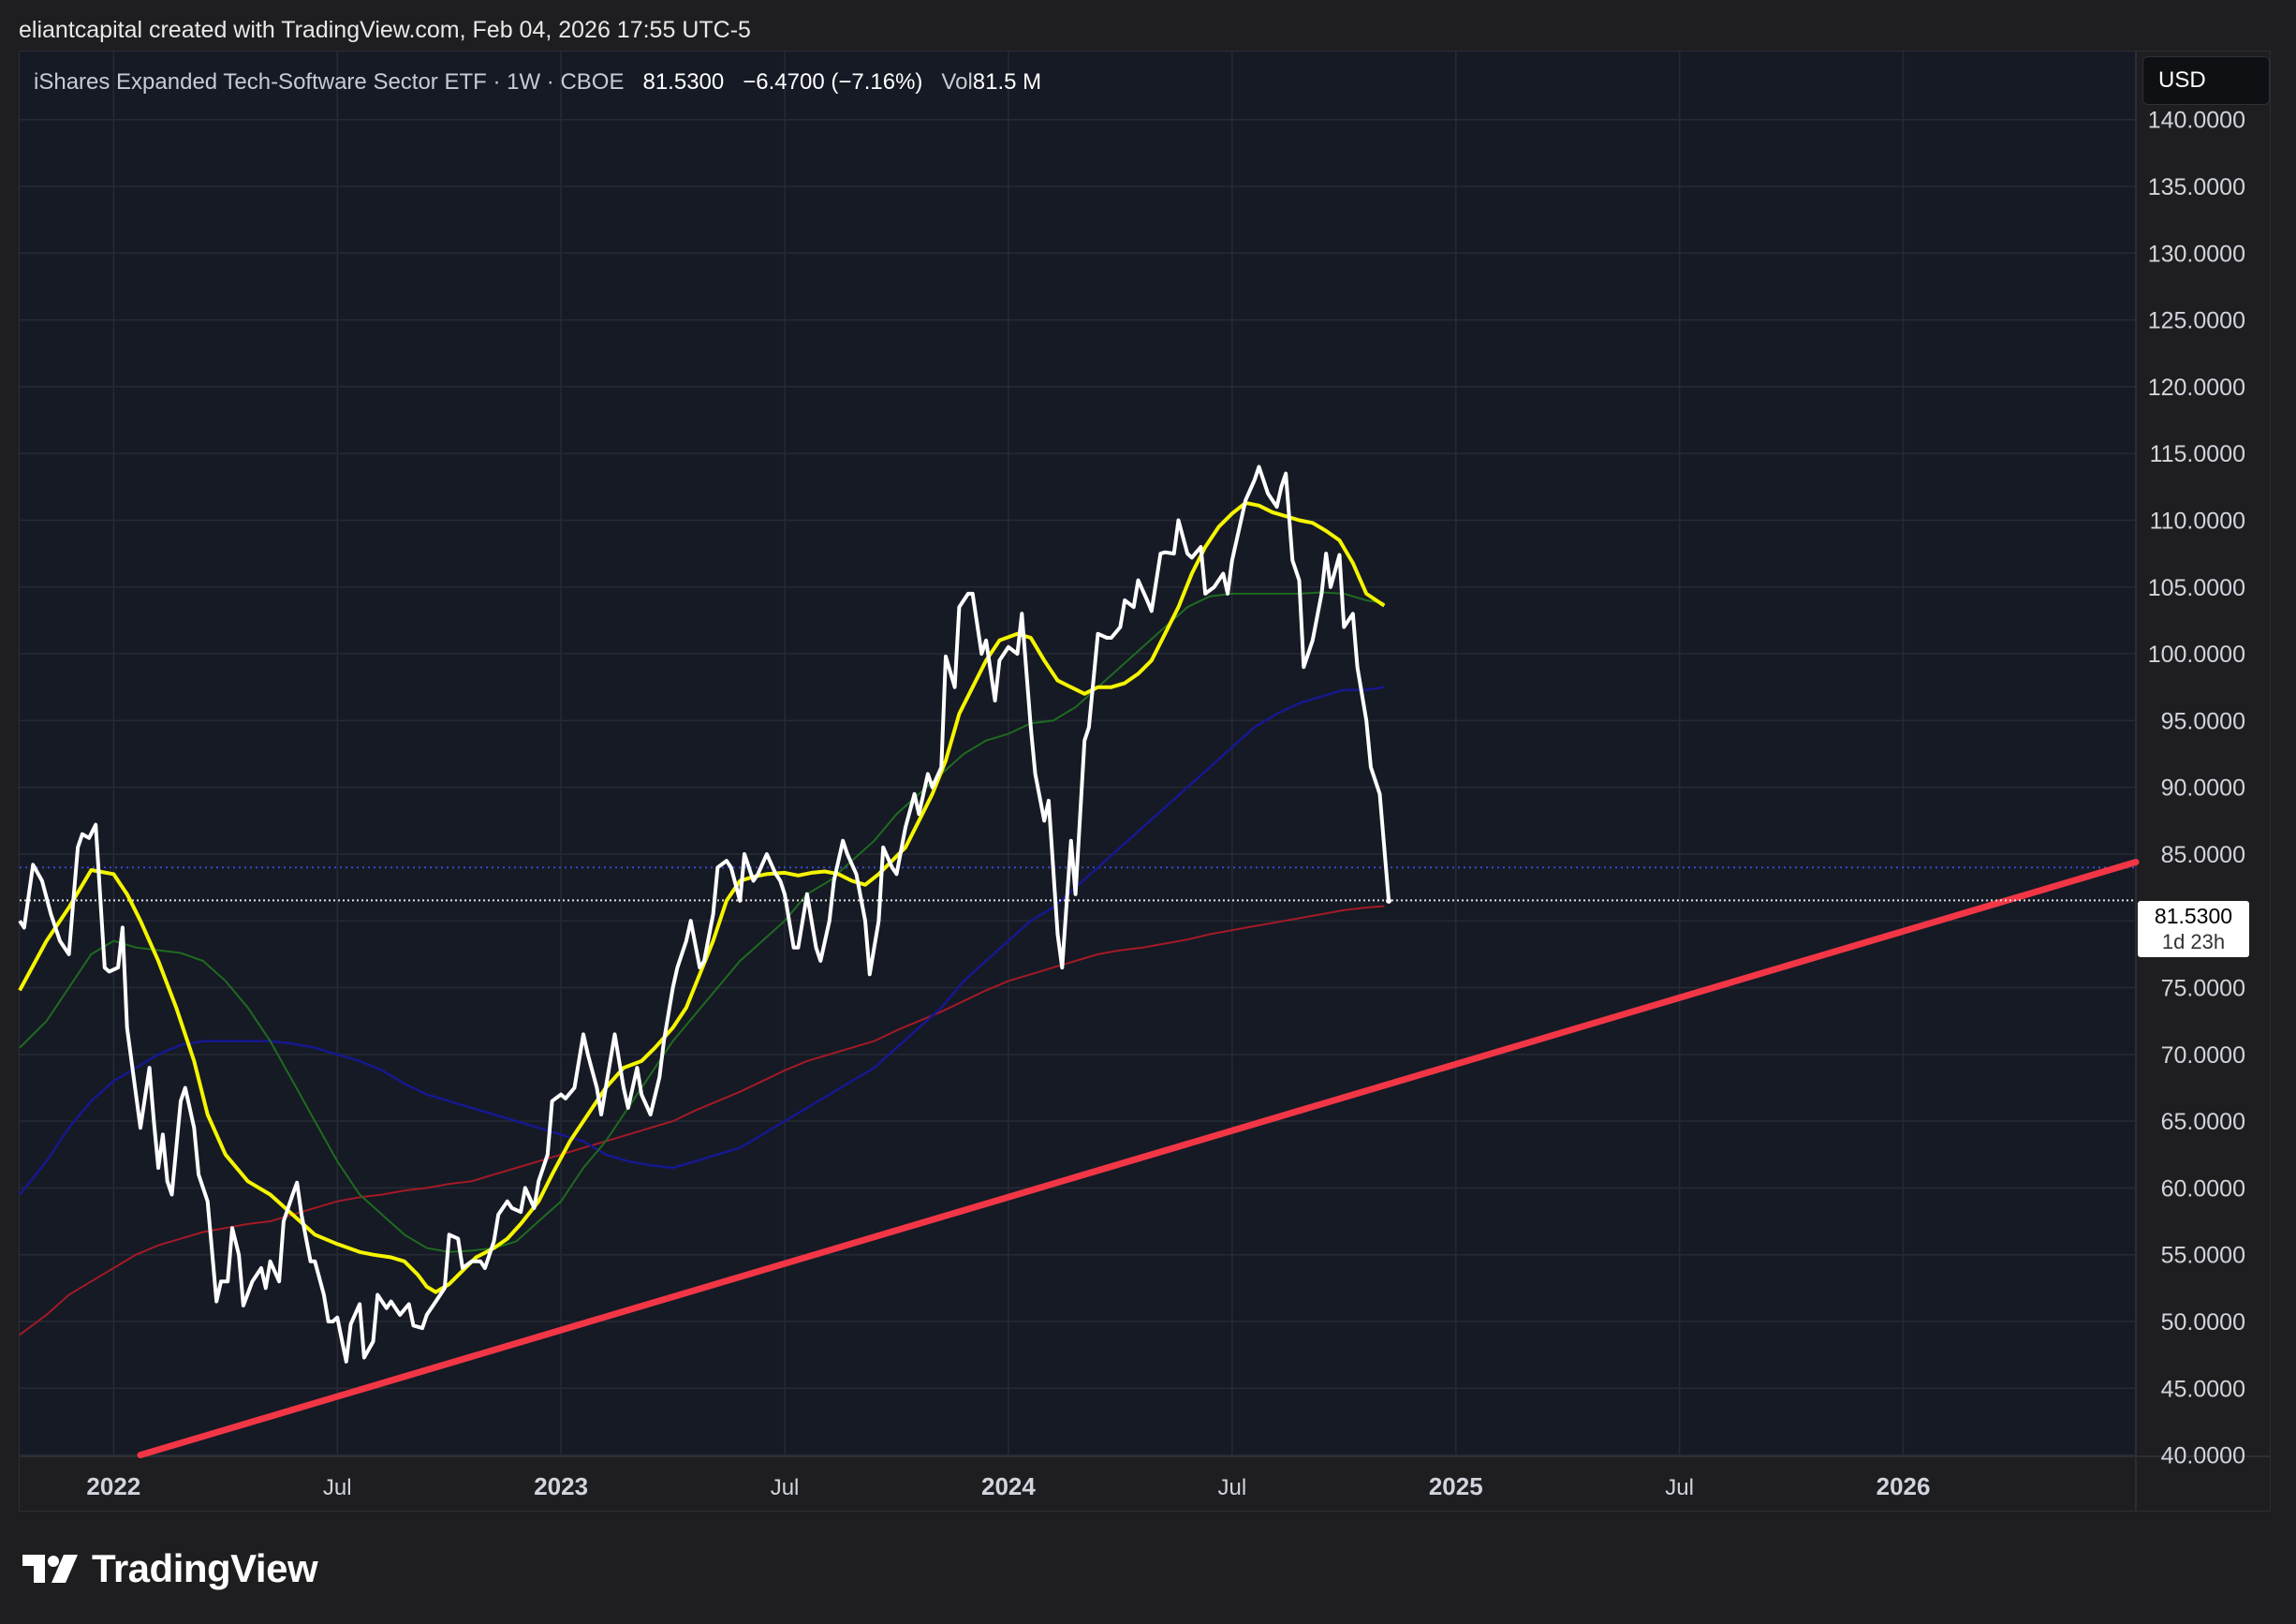  I want to click on y-tick-label: 120.0000, so click(2196, 388).